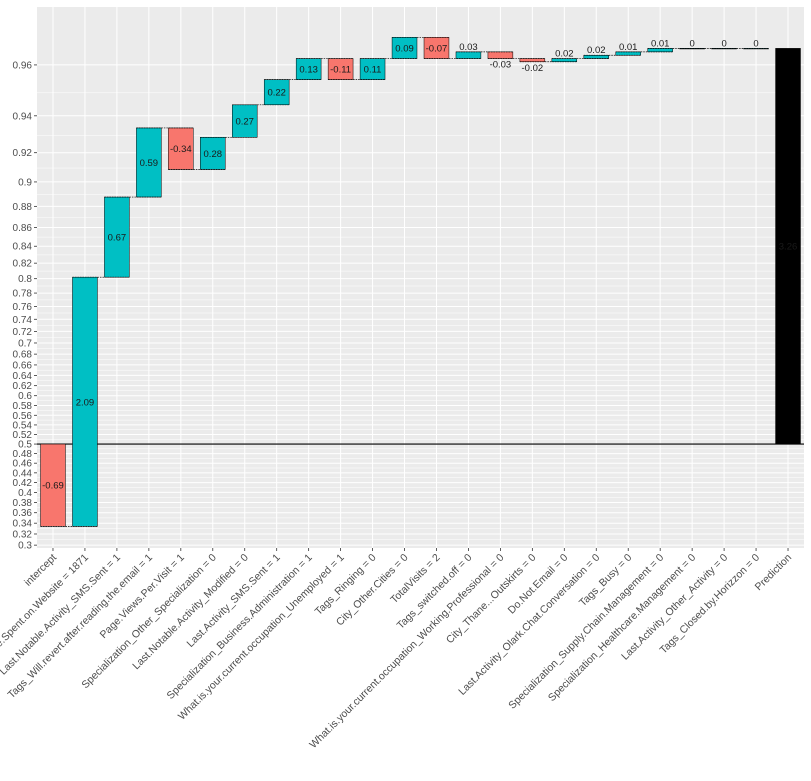 This screenshot has width=811, height=781. What do you see at coordinates (23, 153) in the screenshot?
I see `y-tick-label: 0.92` at bounding box center [23, 153].